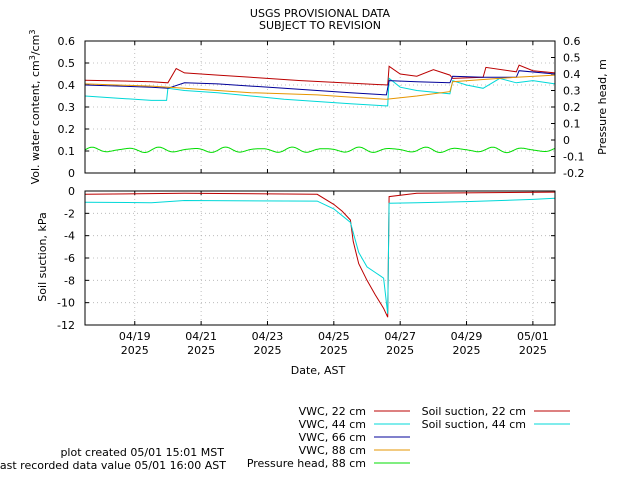 The height and width of the screenshot is (480, 640). I want to click on y-tick-label: -6, so click(69, 258).